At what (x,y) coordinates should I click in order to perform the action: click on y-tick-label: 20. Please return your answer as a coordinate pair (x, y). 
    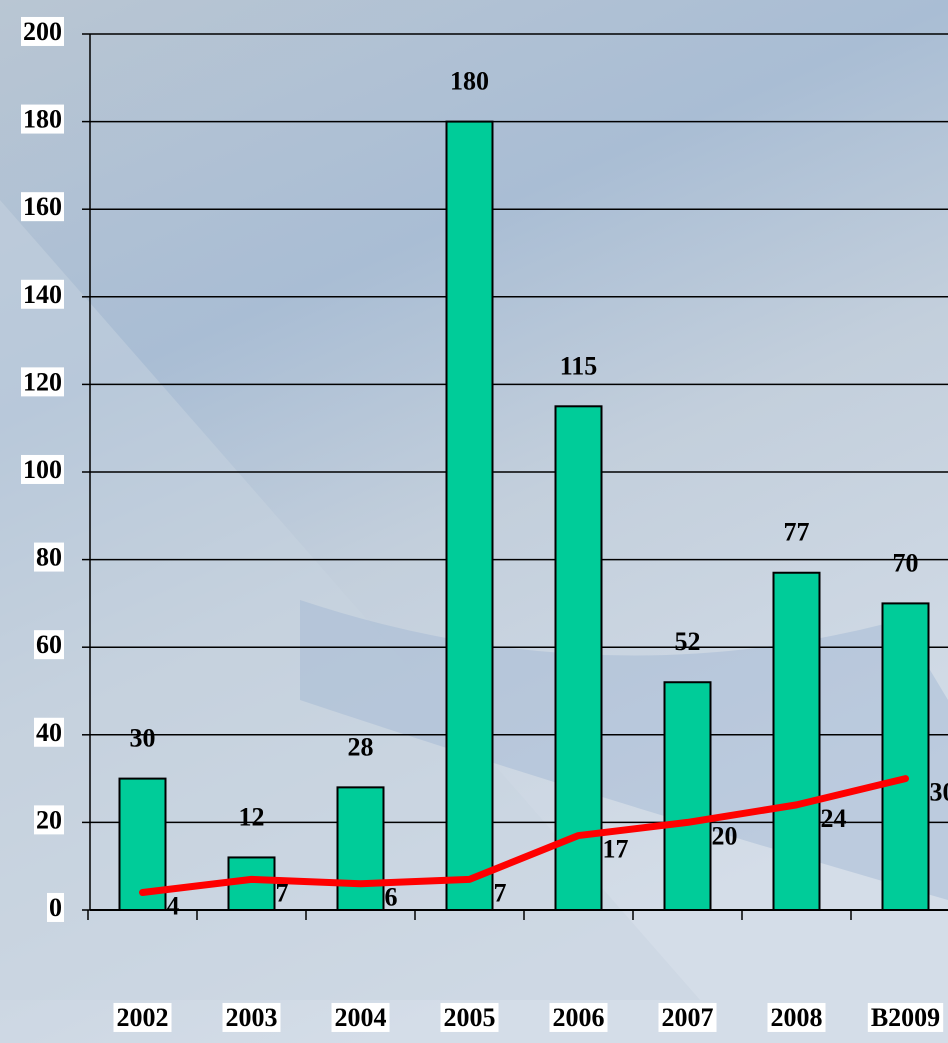
    Looking at the image, I should click on (49, 819).